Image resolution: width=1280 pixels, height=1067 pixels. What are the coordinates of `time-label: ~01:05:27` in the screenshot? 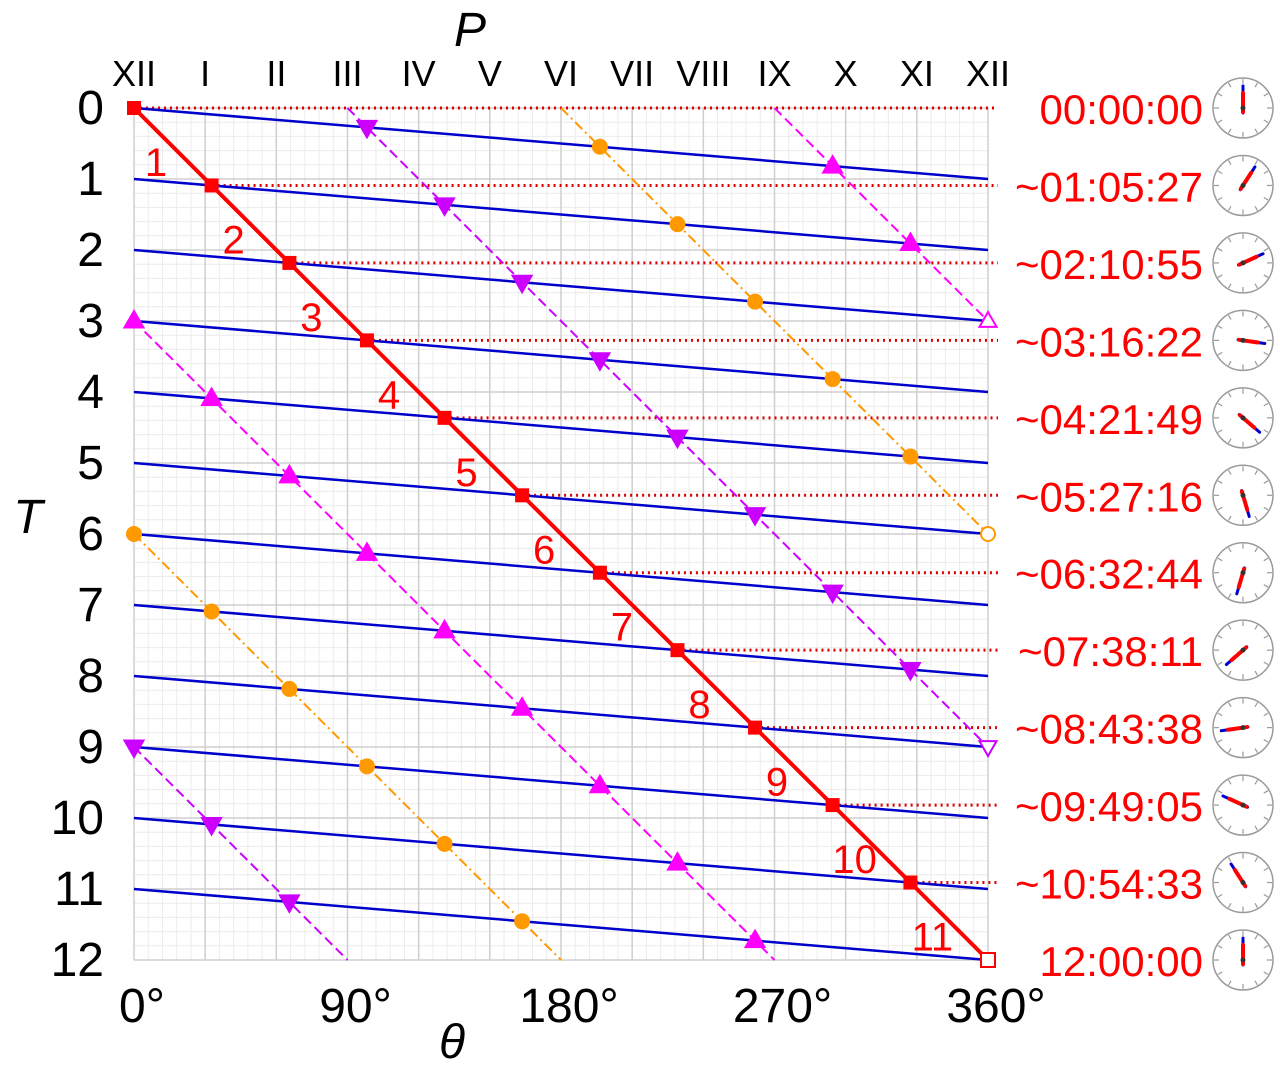 It's located at (1109, 186).